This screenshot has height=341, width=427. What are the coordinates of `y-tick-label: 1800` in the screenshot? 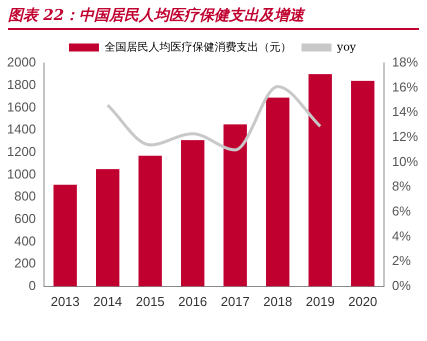 It's located at (21, 84).